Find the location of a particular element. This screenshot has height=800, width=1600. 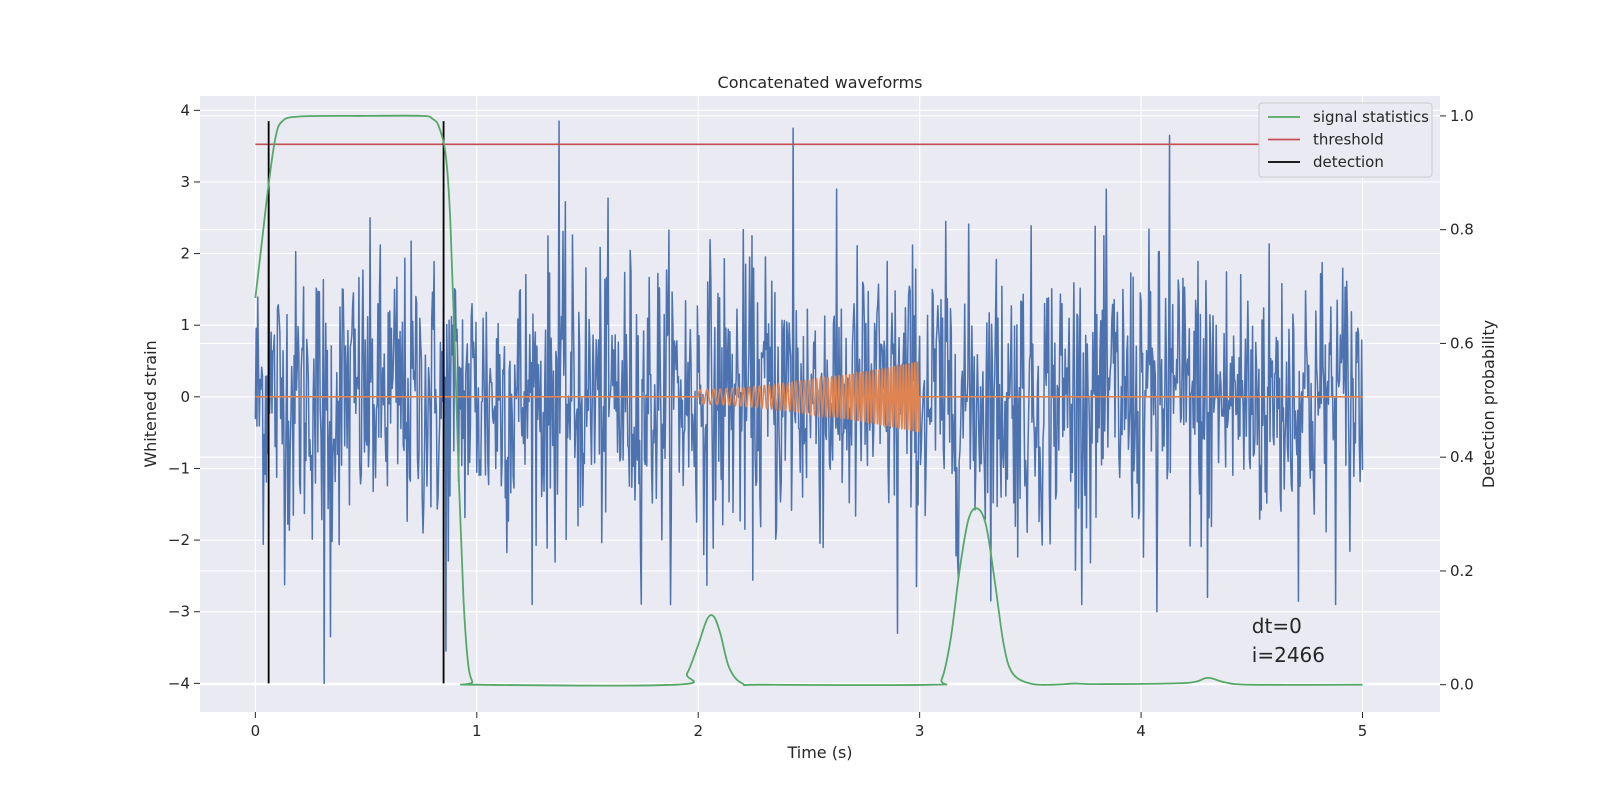

detection-series is located at coordinates (356, 402).